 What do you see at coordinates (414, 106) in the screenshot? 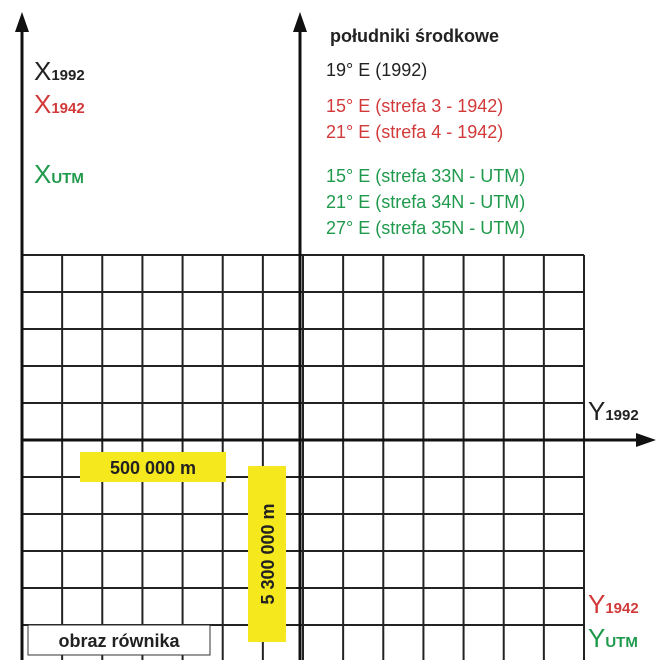
I see `legend-line: 15° E (strefa 3 - 1942)` at bounding box center [414, 106].